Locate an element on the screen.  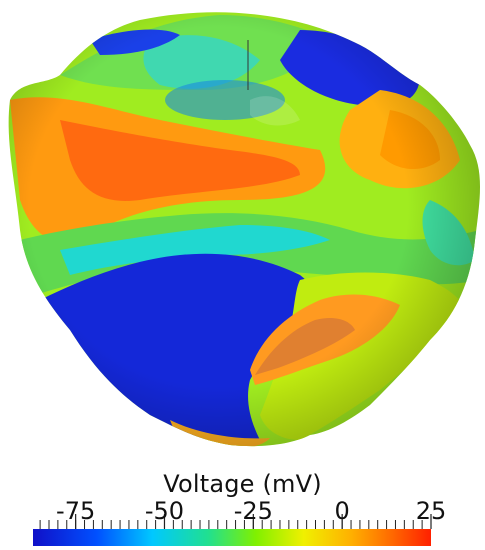
colorbar is located at coordinates (232, 537).